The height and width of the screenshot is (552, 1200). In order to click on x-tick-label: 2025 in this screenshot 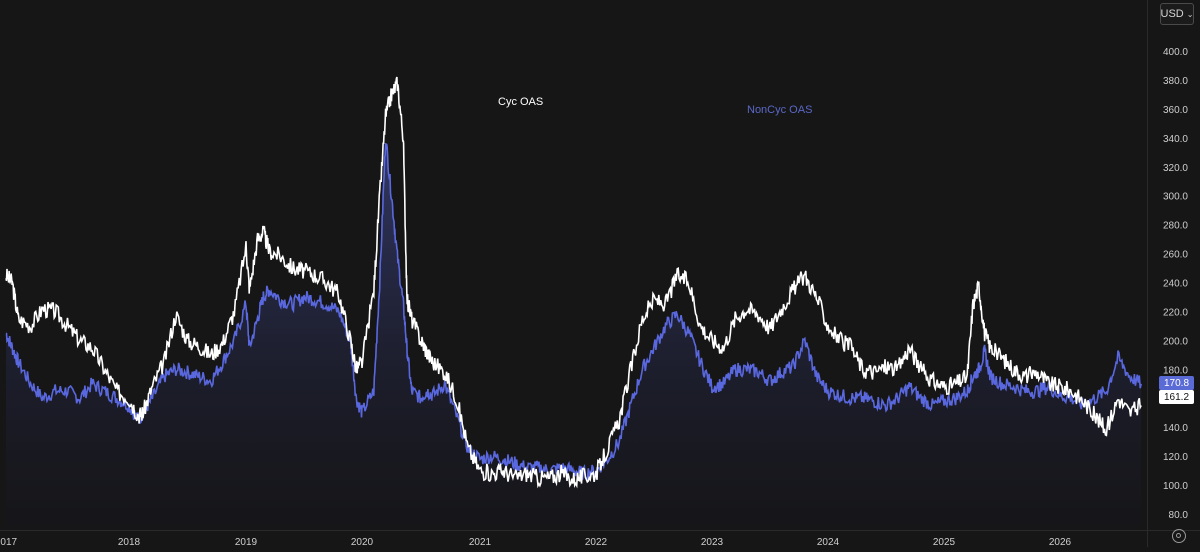, I will do `click(944, 542)`.